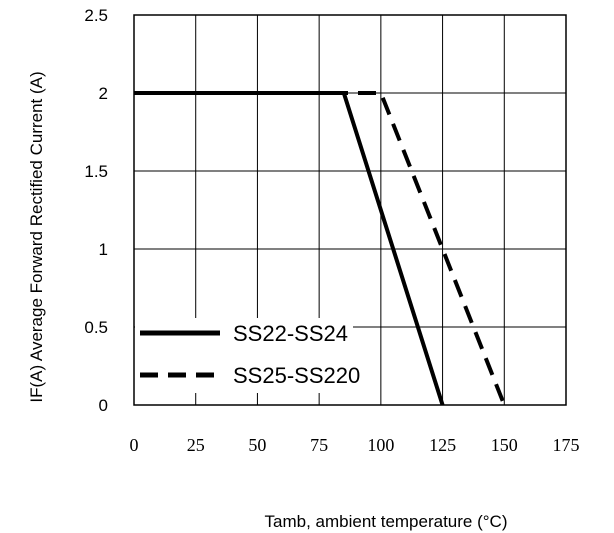 The width and height of the screenshot is (614, 533). Describe the element at coordinates (96, 327) in the screenshot. I see `y-tick-label: 0.5` at that location.